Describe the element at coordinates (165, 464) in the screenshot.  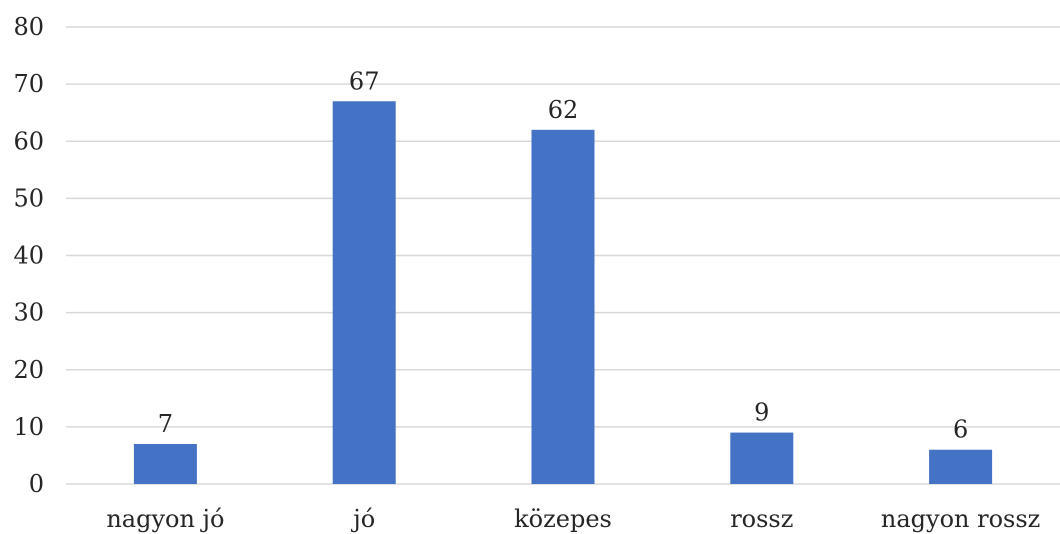
I see `bar-nagyon-jó` at that location.